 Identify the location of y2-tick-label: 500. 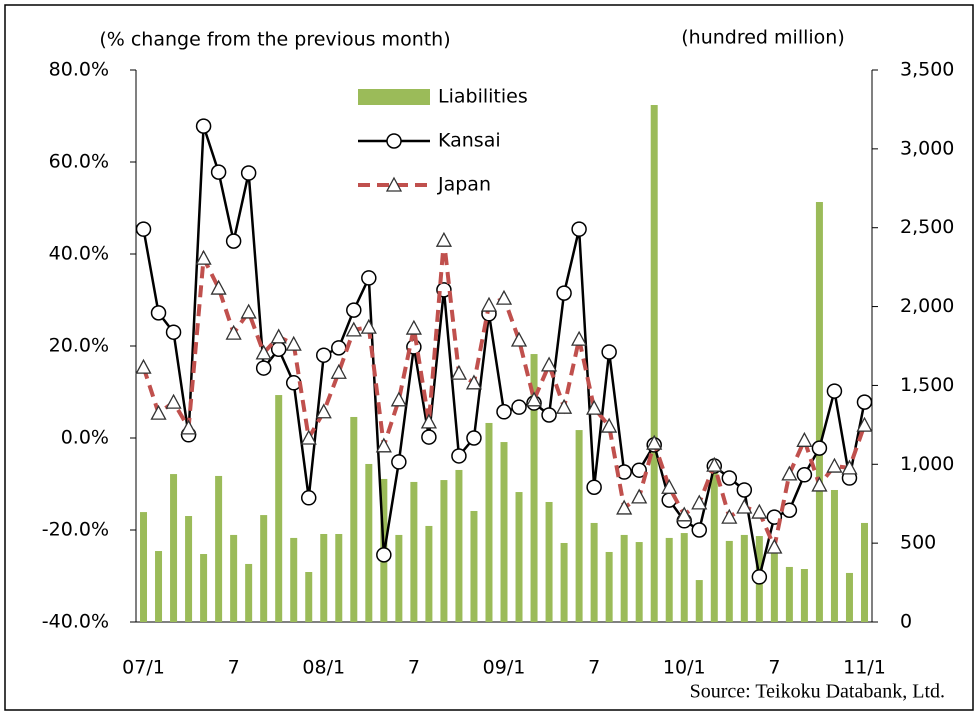
(918, 543).